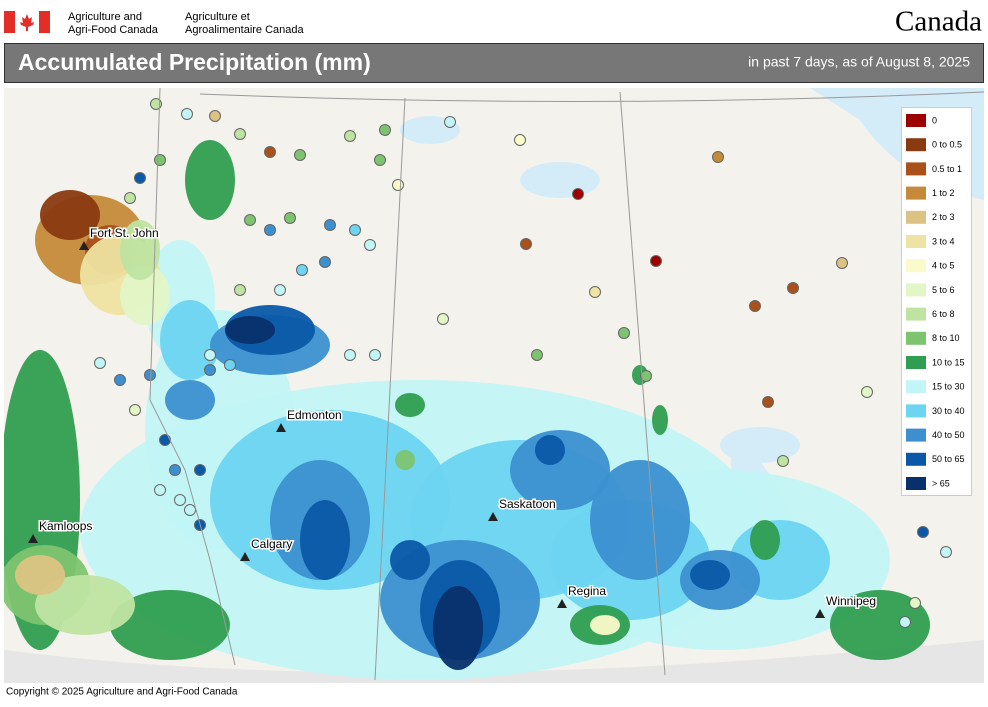 This screenshot has height=707, width=988. I want to click on legend-label: 1 to 2, so click(943, 193).